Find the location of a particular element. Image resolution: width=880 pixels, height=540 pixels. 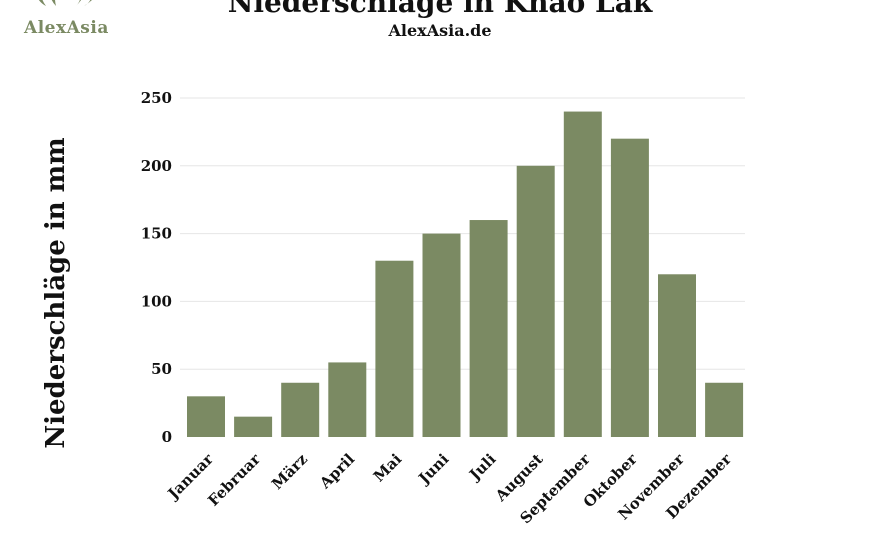

x-tick-label: Juni is located at coordinates (433, 469).